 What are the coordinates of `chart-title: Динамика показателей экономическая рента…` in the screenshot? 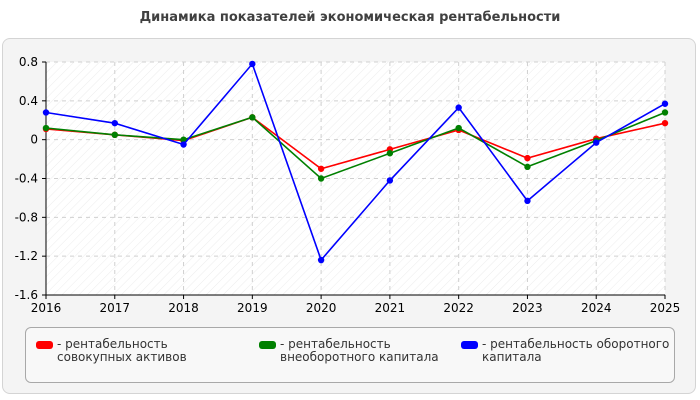 It's located at (350, 17).